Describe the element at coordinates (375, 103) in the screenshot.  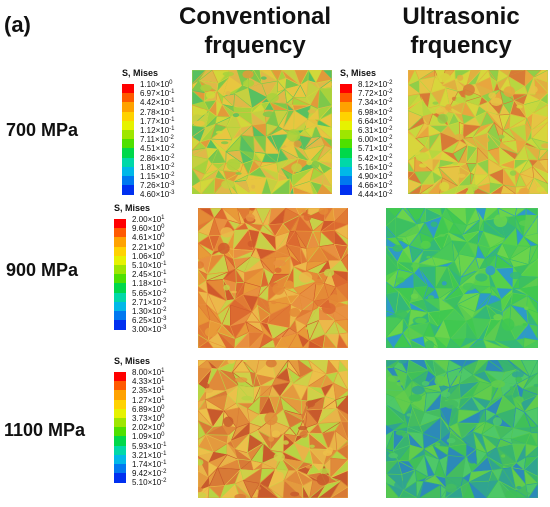
I see `legend-value: 7.34×10⁻²` at that location.